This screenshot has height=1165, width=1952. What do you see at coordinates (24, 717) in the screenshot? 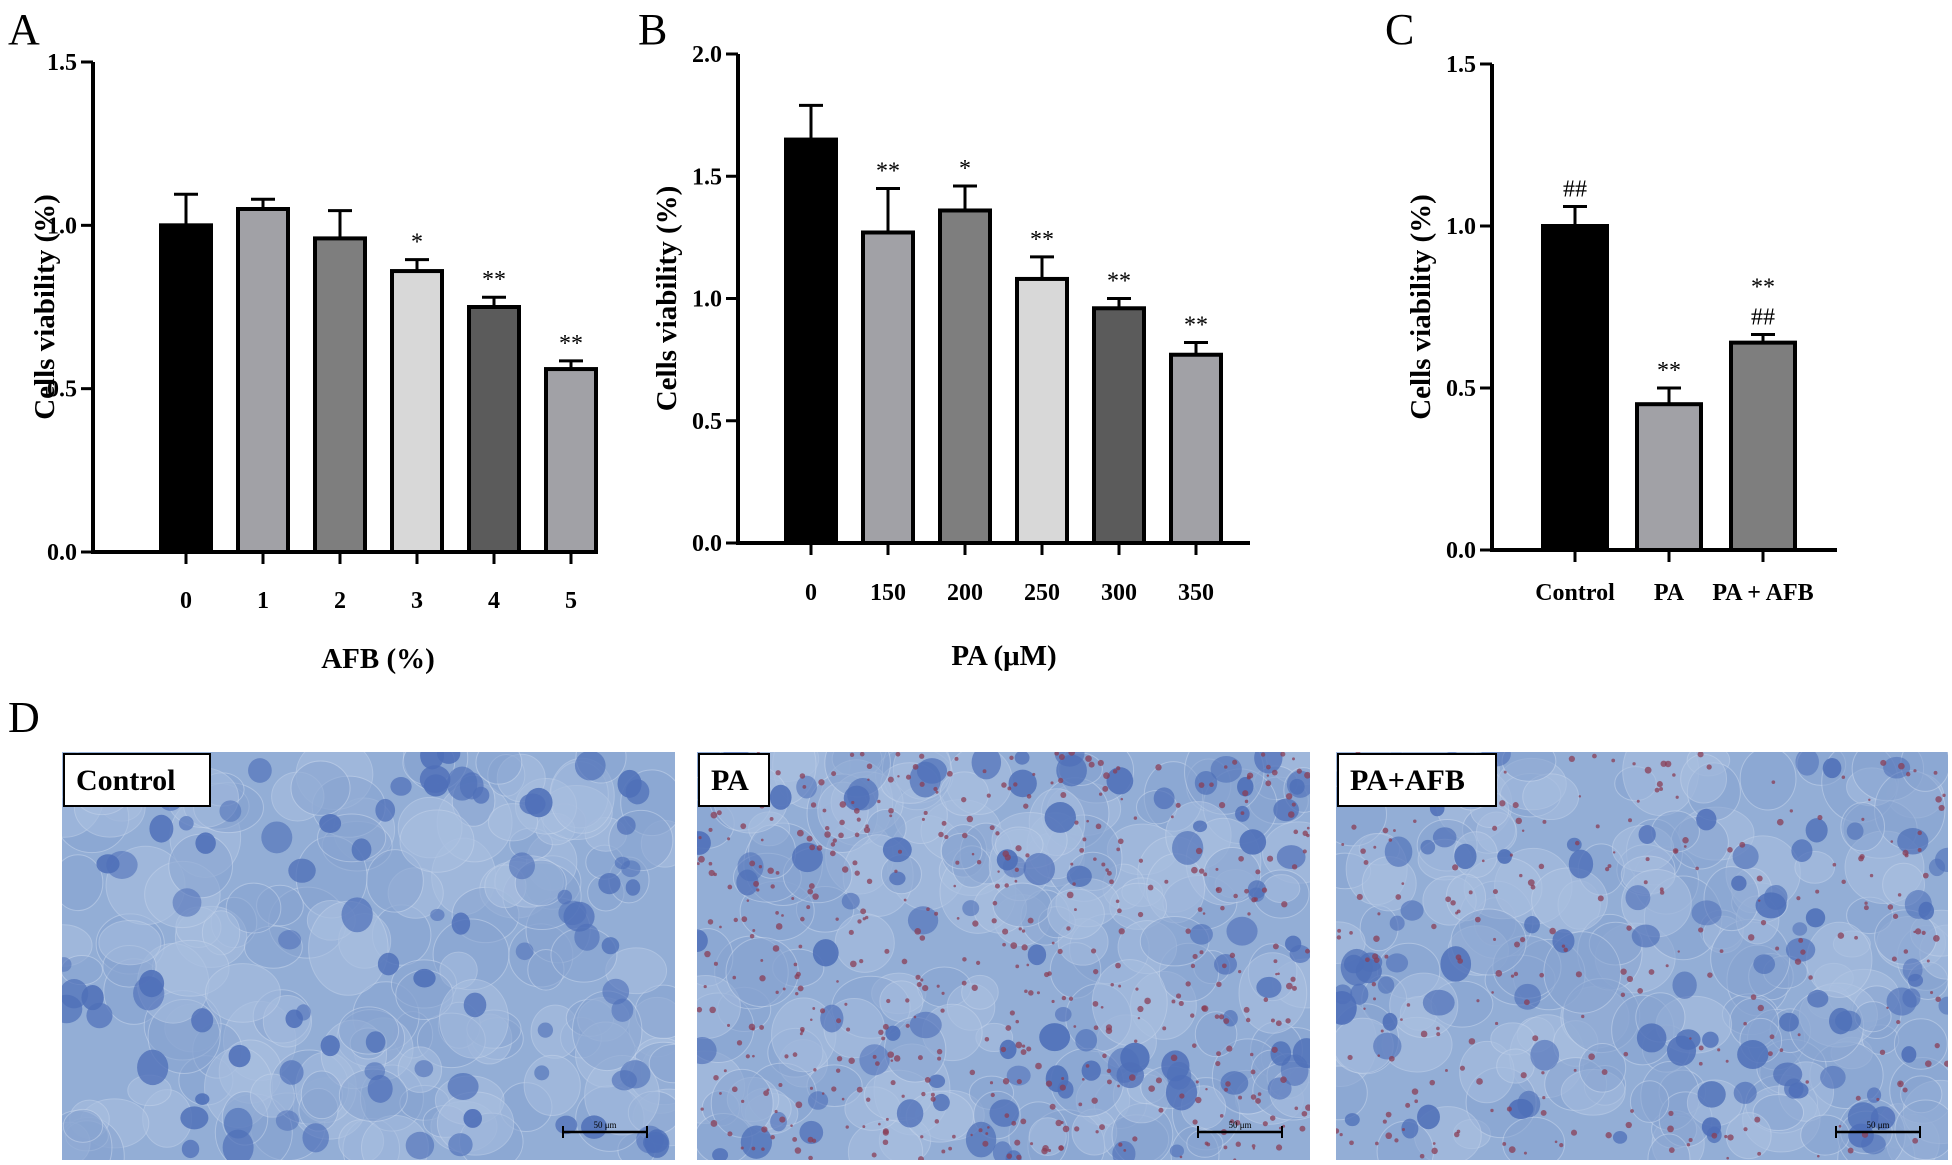
I see `panel-letter-d: D` at bounding box center [24, 717].